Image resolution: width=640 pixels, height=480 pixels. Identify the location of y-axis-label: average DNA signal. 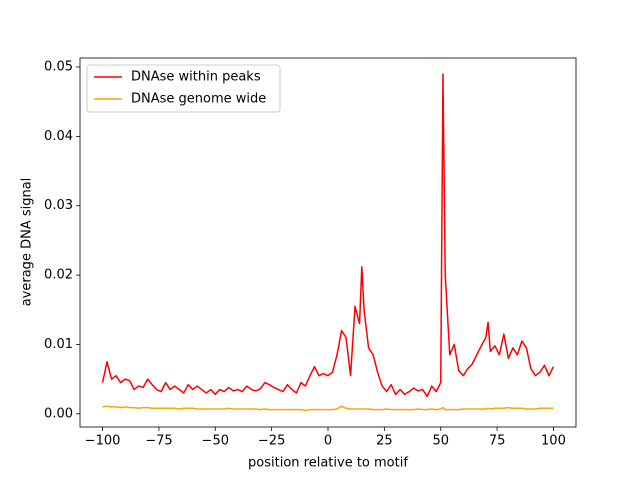
(27, 242).